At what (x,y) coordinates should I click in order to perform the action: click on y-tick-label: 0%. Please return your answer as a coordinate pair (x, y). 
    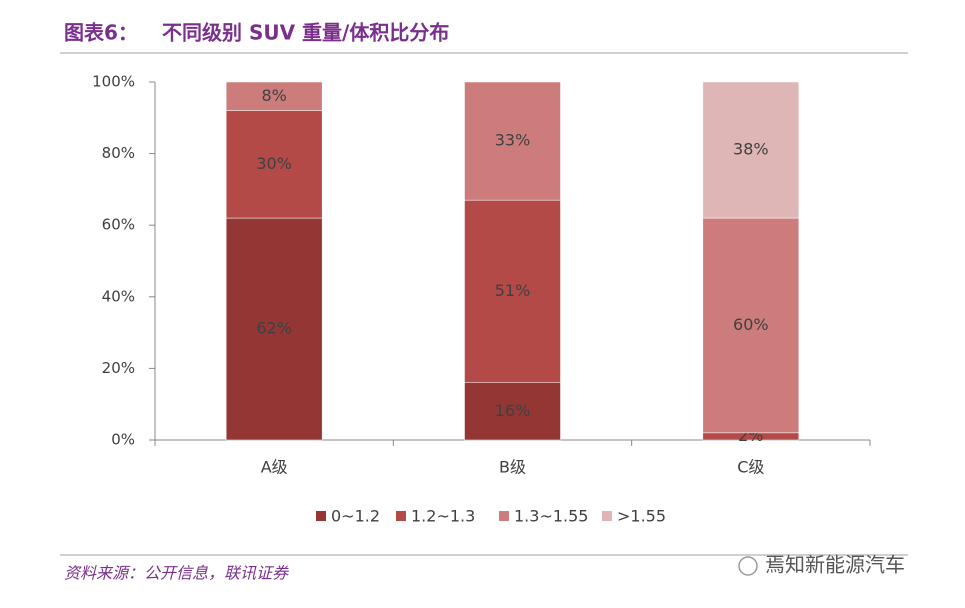
    Looking at the image, I should click on (123, 440).